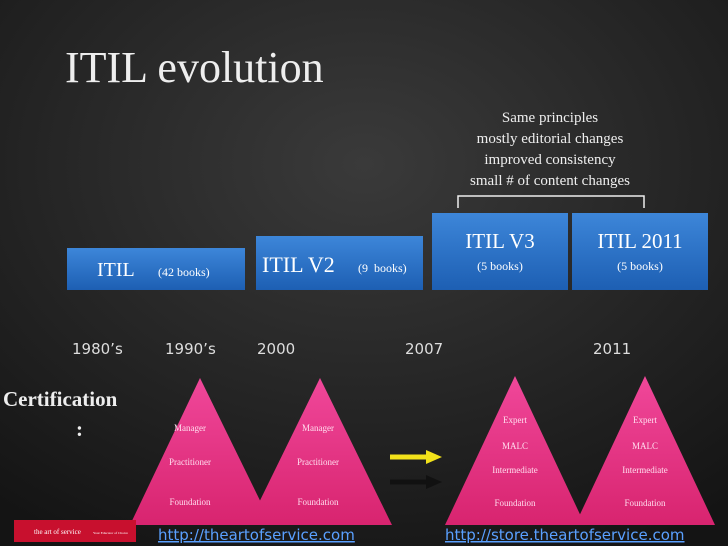 The image size is (728, 546). Describe the element at coordinates (256, 535) in the screenshot. I see `link: http://theartofservice.com` at that location.